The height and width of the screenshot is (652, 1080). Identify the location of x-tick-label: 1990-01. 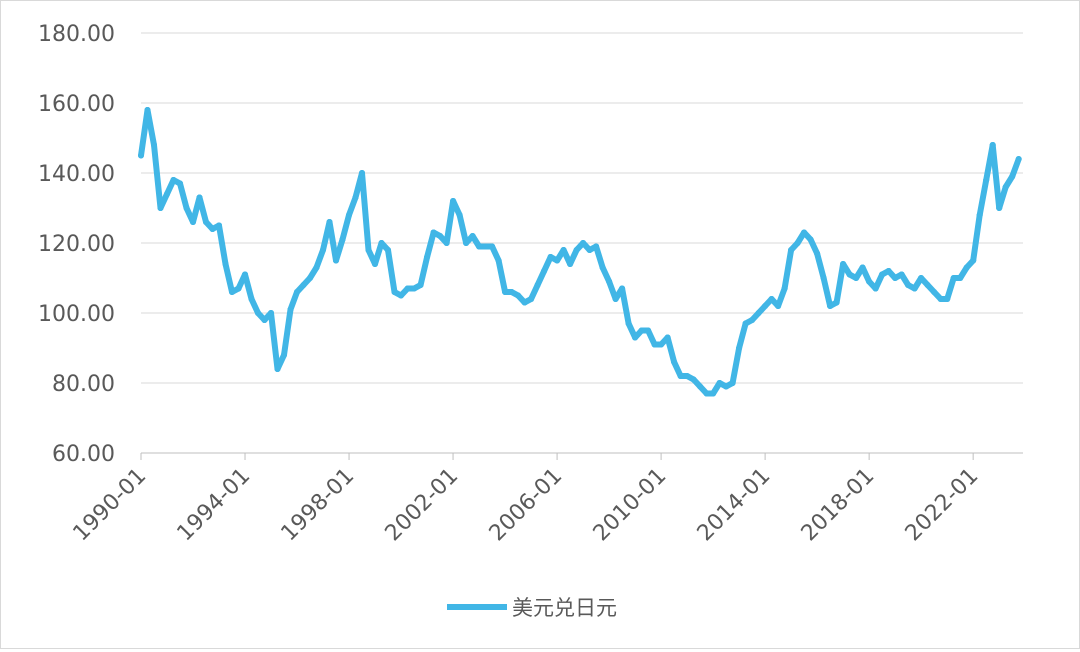
(110, 505).